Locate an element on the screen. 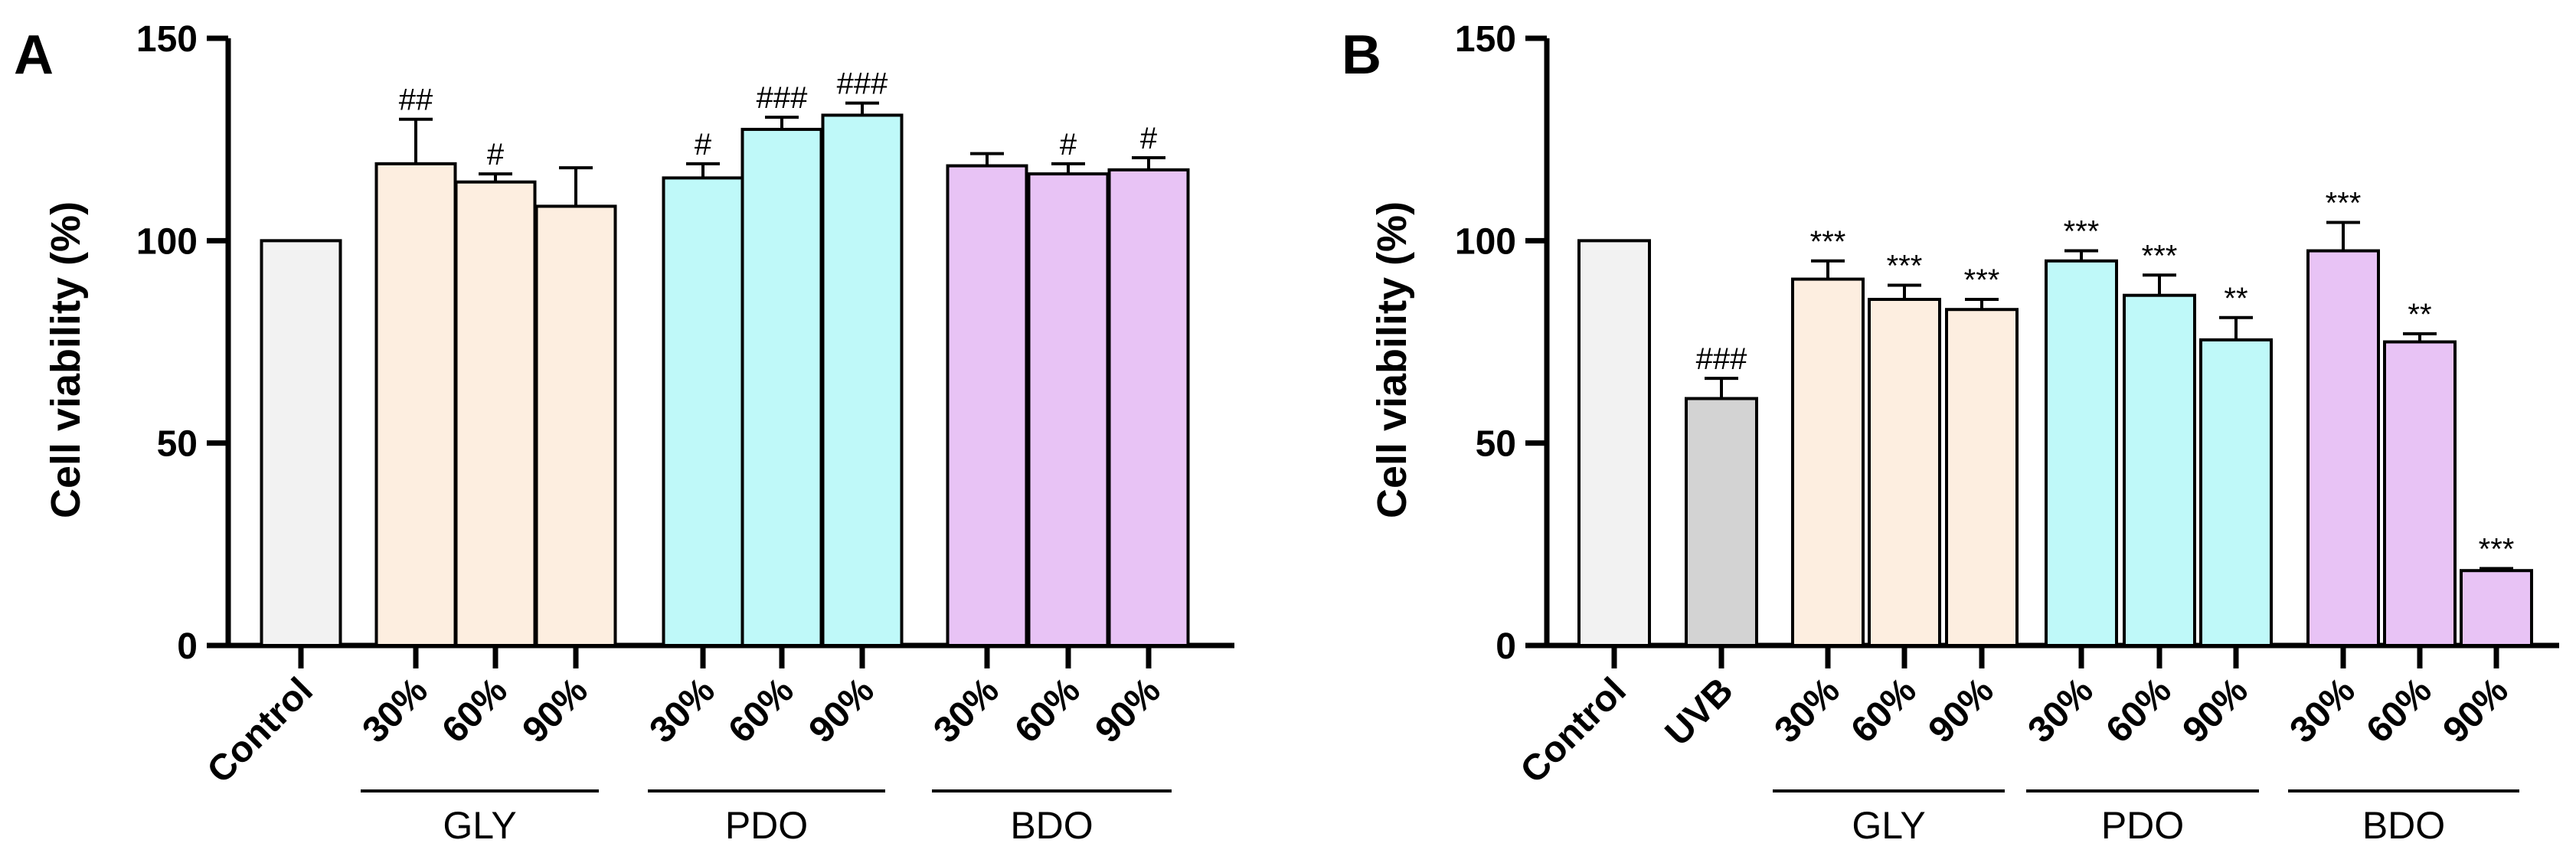 Image resolution: width=2576 pixels, height=866 pixels. panel-b-group-label: GLY is located at coordinates (1888, 825).